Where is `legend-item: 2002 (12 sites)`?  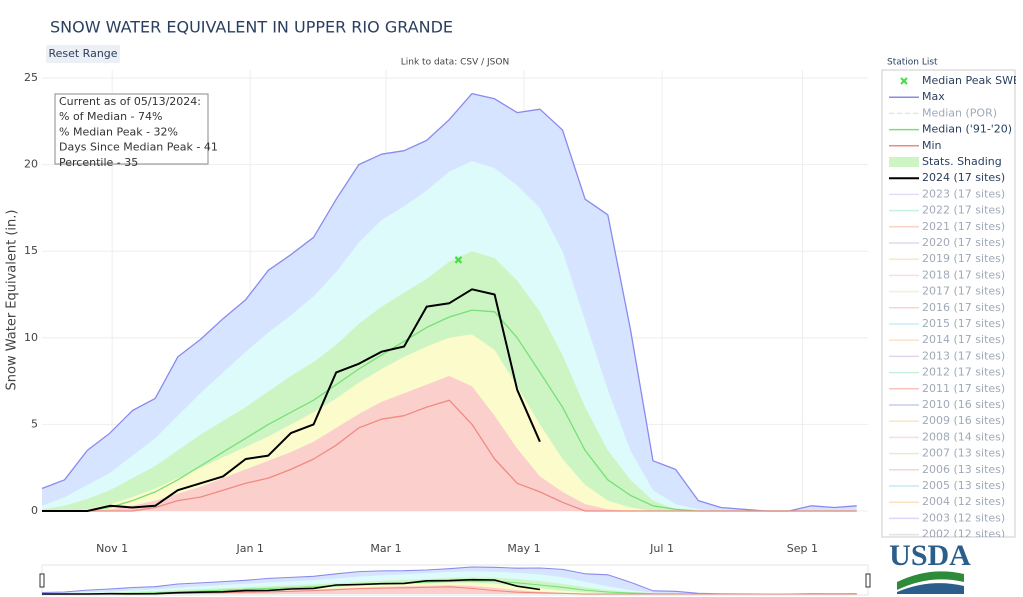 legend-item: 2002 (12 sites) is located at coordinates (947, 534).